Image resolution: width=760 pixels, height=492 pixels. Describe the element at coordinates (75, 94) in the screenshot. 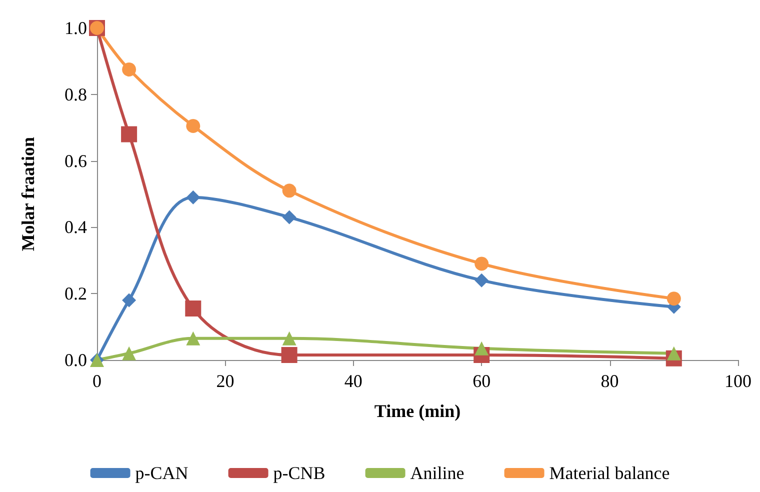

I see `y-tick-label: 0.8` at that location.